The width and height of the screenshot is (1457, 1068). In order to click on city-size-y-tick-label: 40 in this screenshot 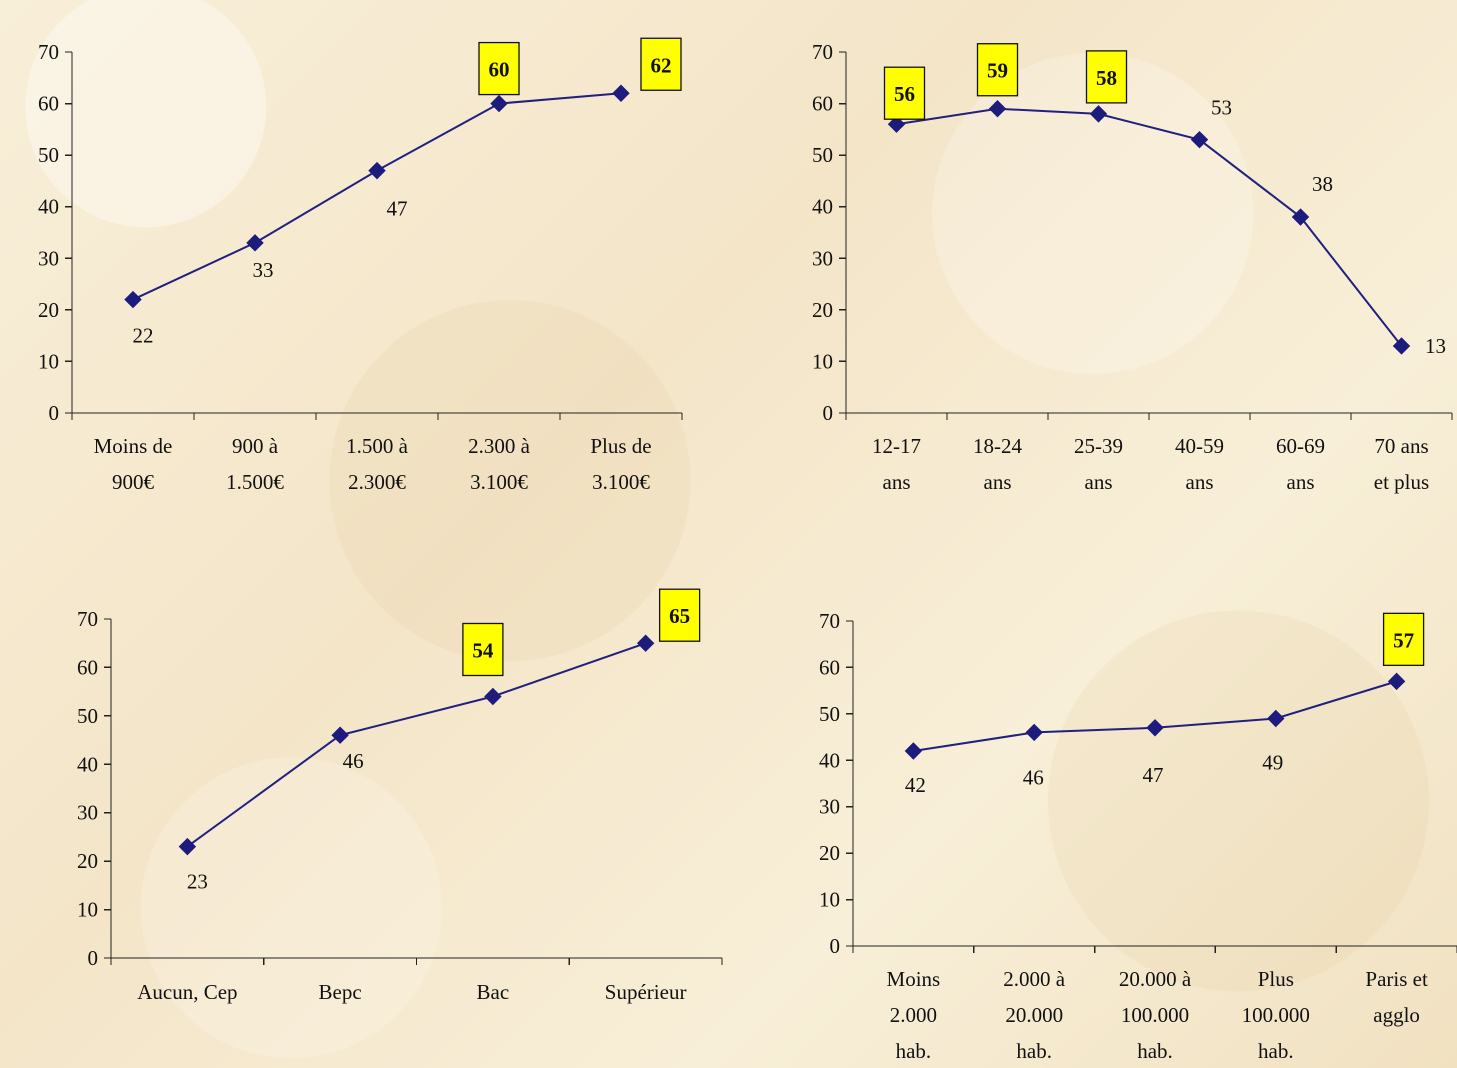, I will do `click(829, 760)`.